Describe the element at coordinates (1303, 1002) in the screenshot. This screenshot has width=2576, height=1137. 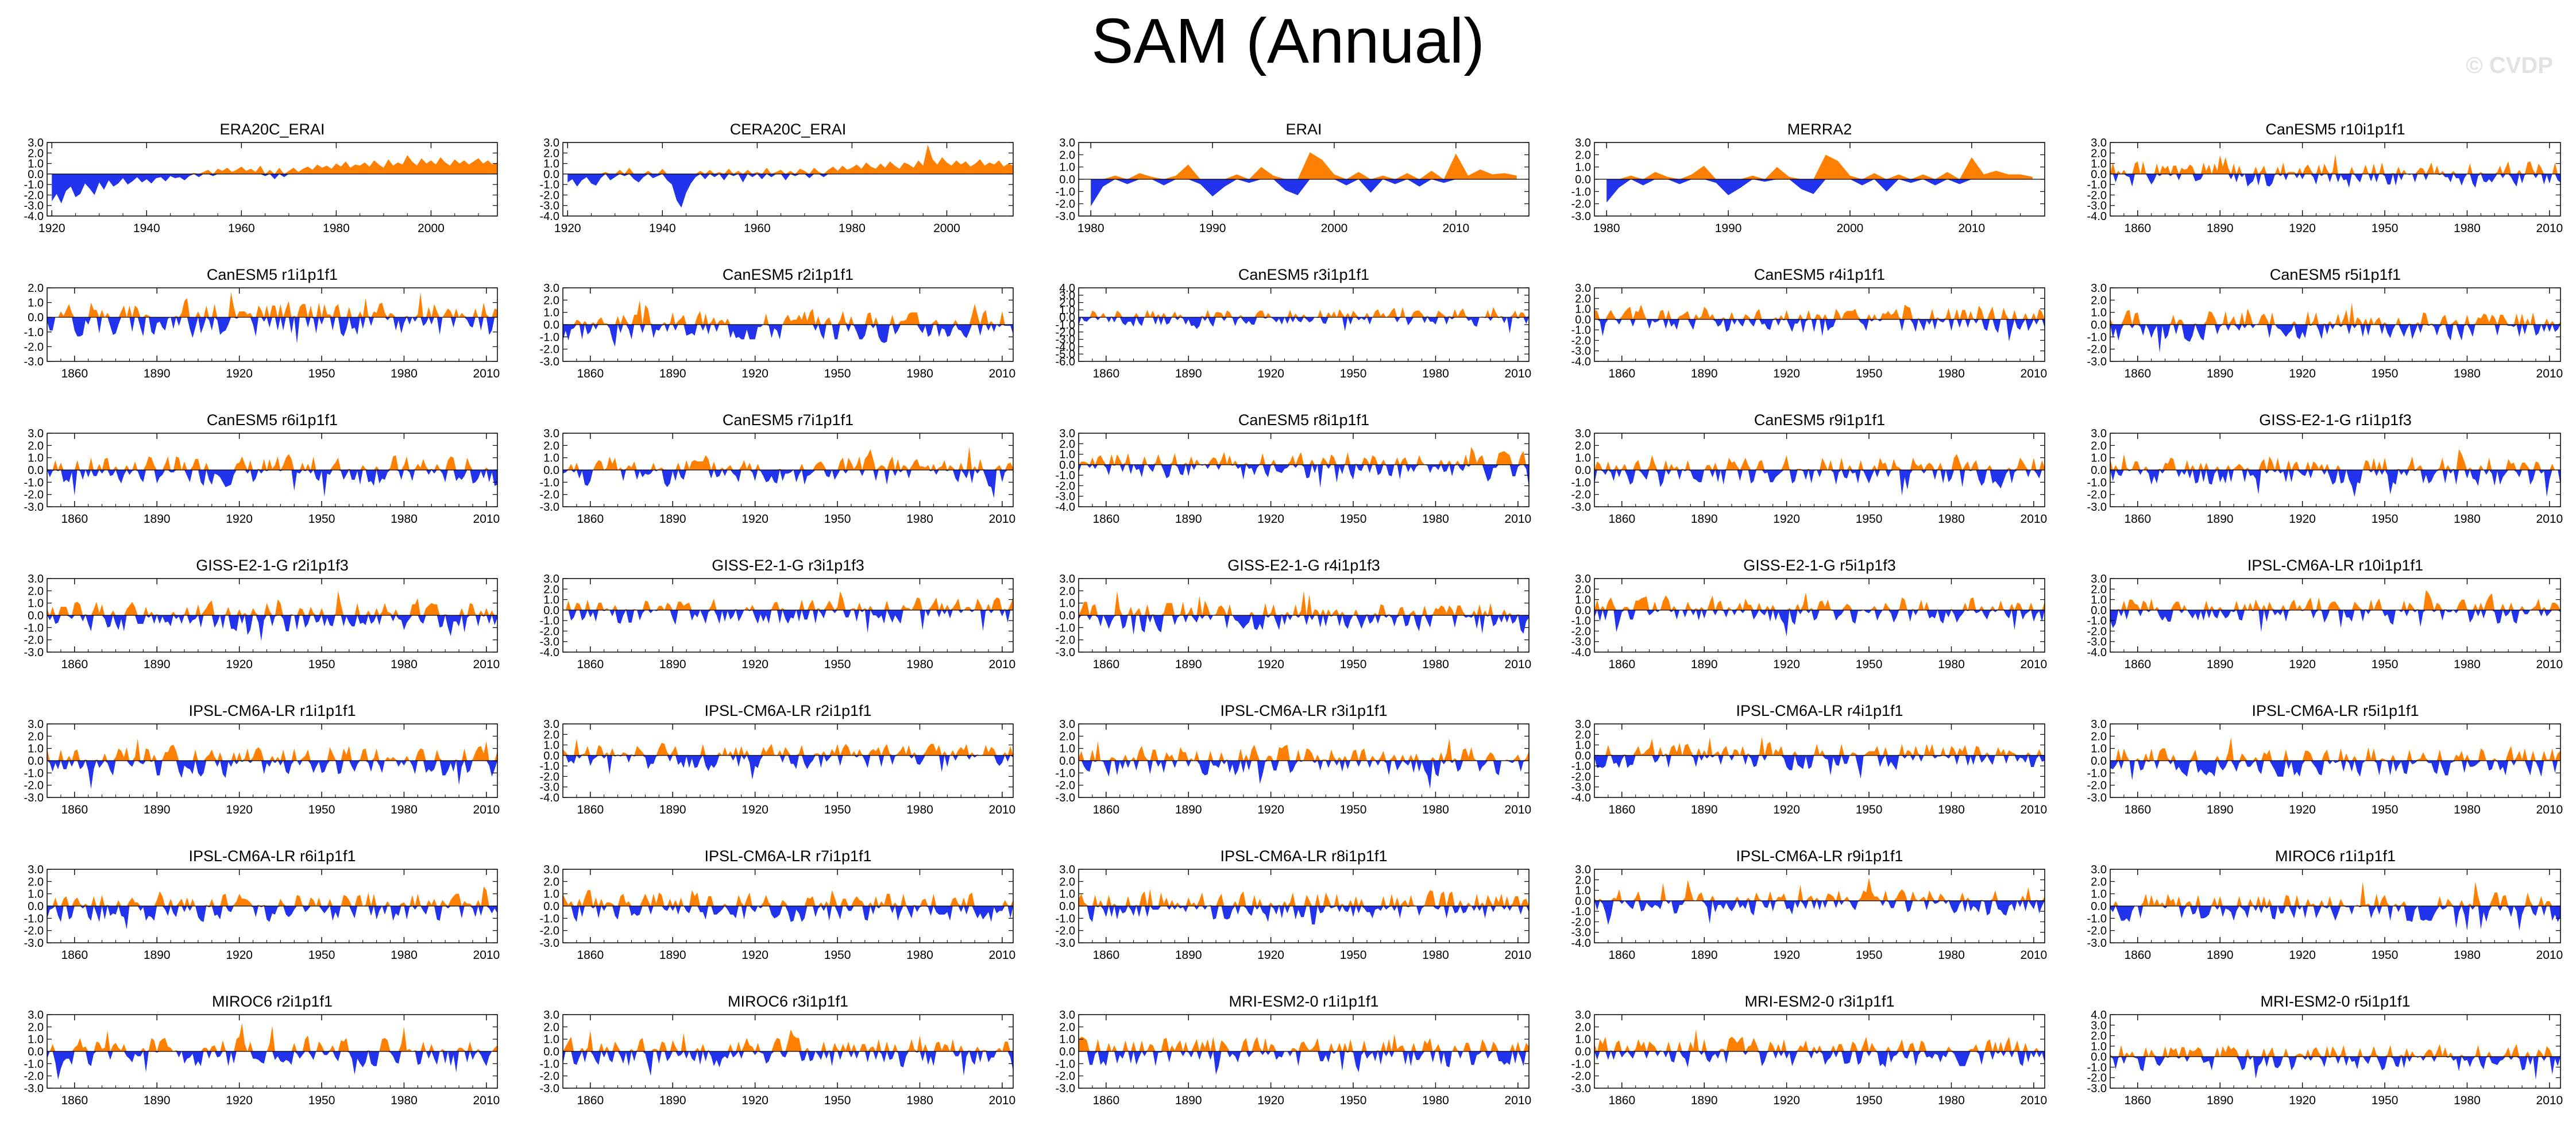
I see `panel-title: MRI-ESM2-0 r1i1p1f1` at that location.